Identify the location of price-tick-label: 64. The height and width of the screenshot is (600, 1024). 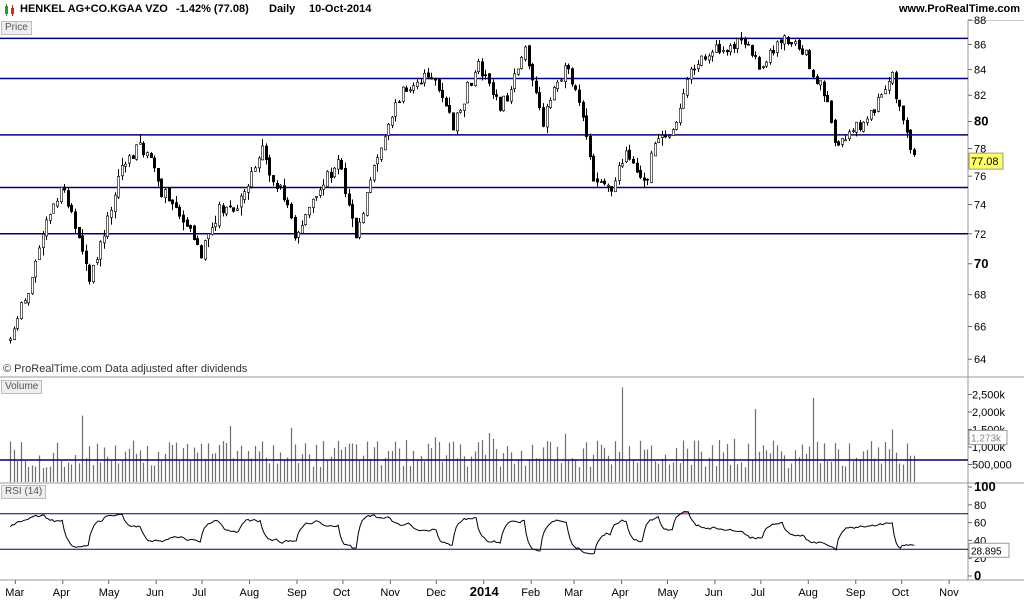
(980, 360).